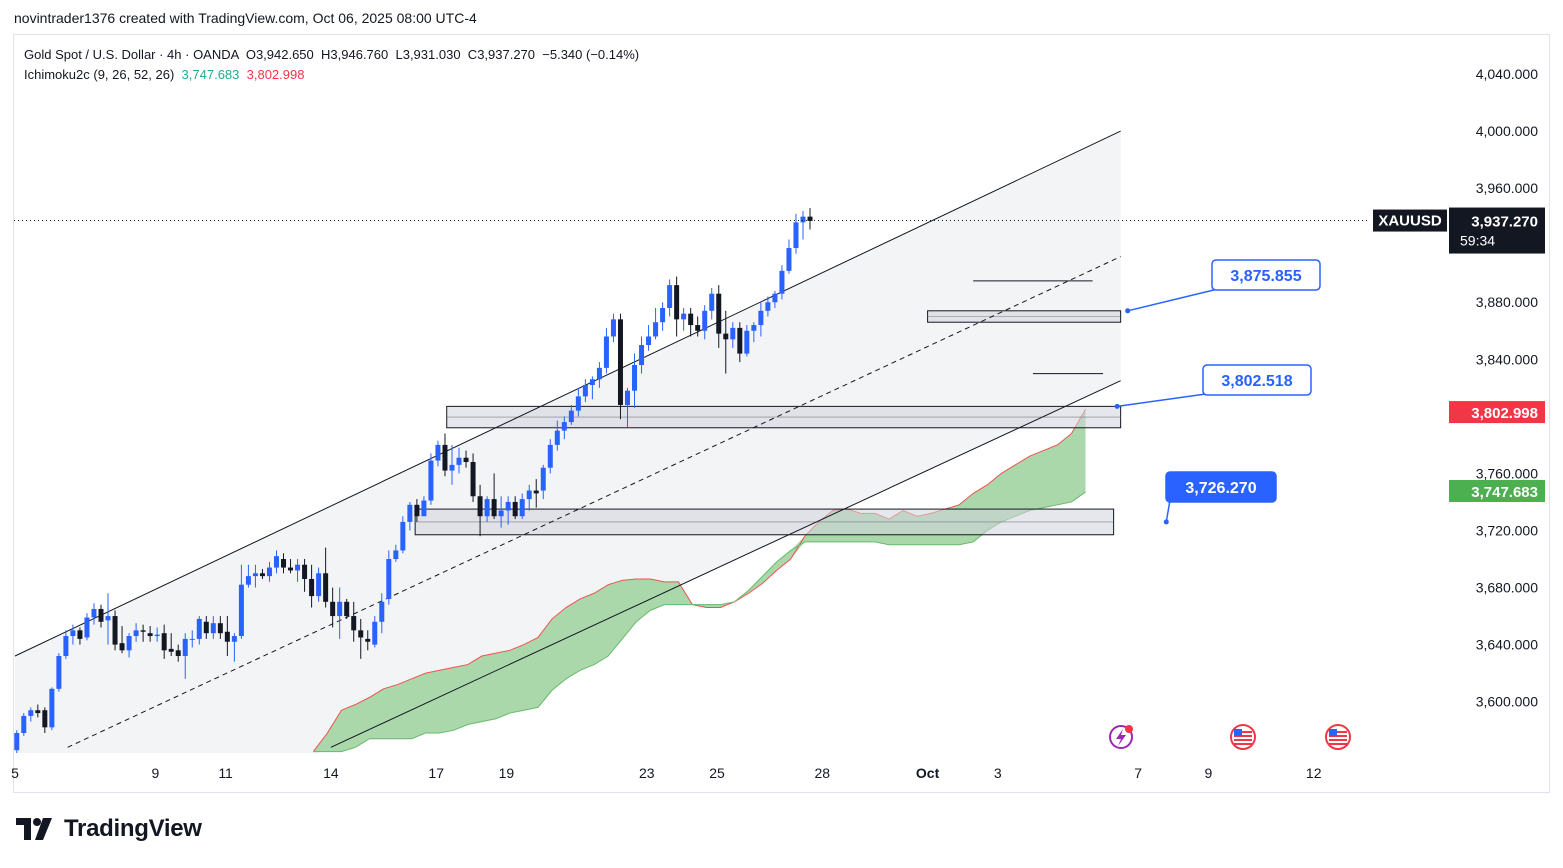 This screenshot has width=1563, height=868. Describe the element at coordinates (1410, 220) in the screenshot. I see `symbol-tag-box` at that location.